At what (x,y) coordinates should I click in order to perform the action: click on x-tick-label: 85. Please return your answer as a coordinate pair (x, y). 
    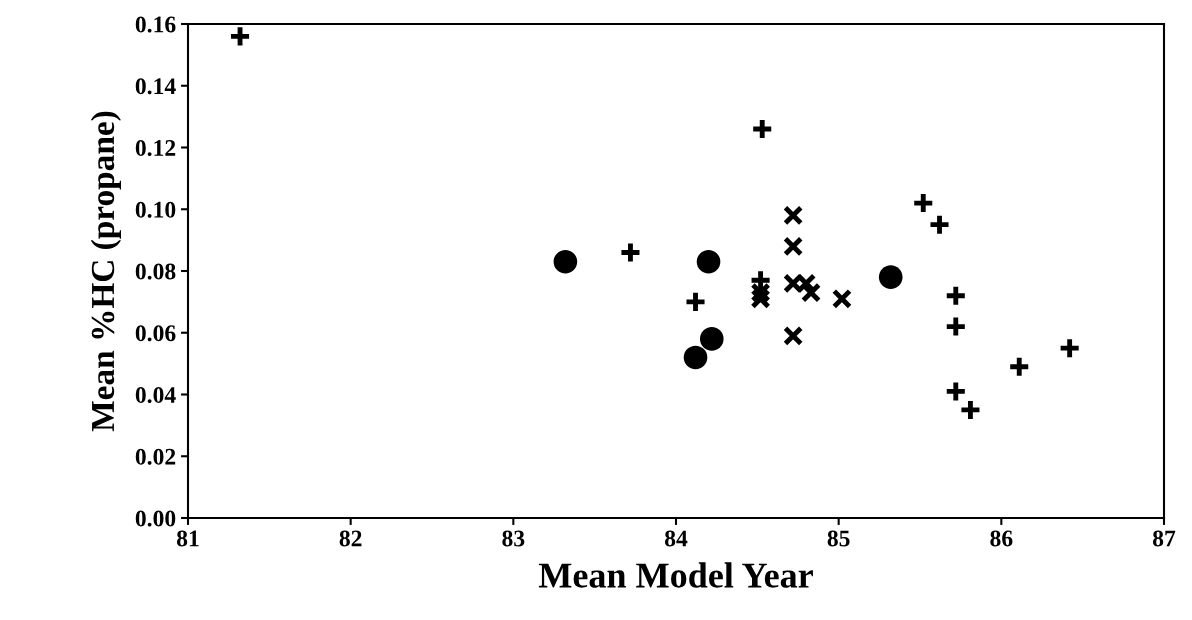
    Looking at the image, I should click on (838, 538).